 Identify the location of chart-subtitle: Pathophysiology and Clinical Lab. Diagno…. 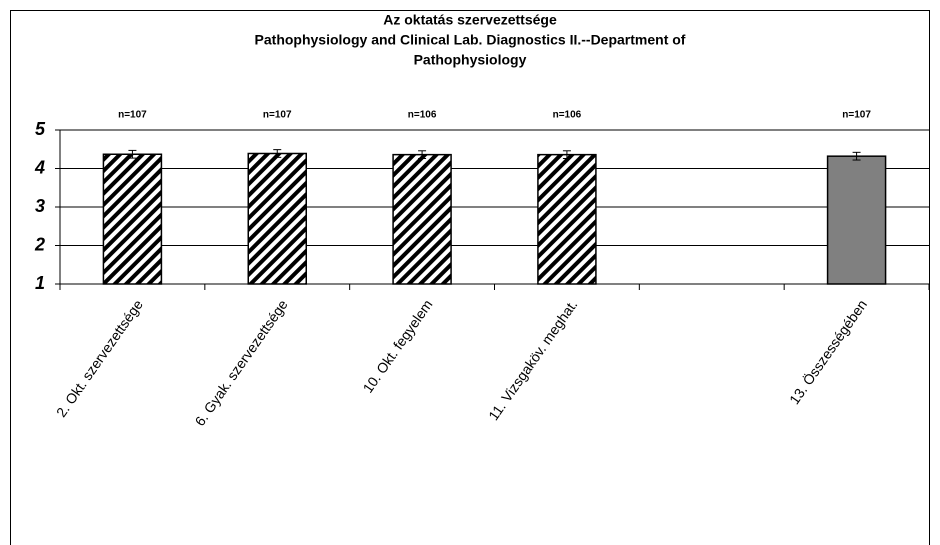
(470, 40).